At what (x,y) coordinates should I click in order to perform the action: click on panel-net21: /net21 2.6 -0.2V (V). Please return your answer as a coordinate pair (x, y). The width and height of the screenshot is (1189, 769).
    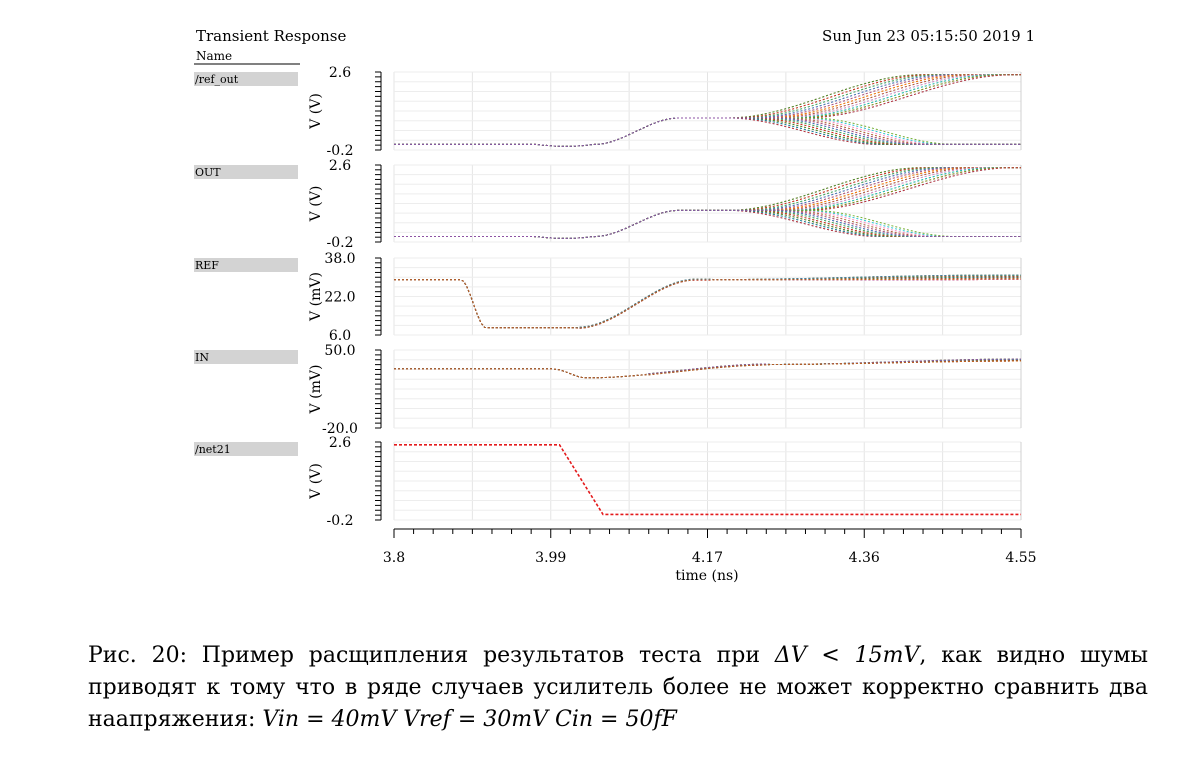
    Looking at the image, I should click on (608, 482).